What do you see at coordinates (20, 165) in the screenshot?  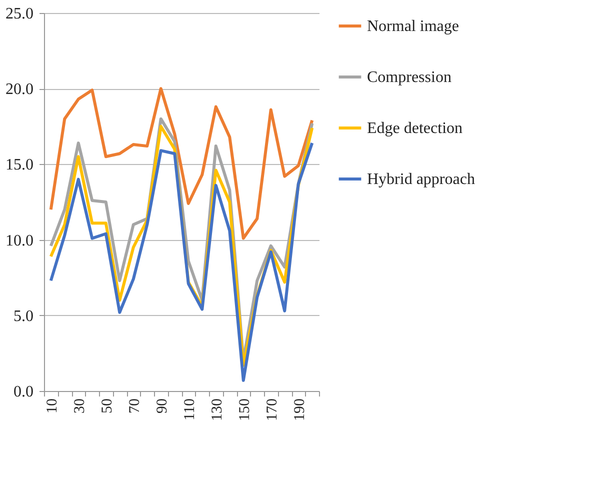 I see `y-tick-label: 15.0` at bounding box center [20, 165].